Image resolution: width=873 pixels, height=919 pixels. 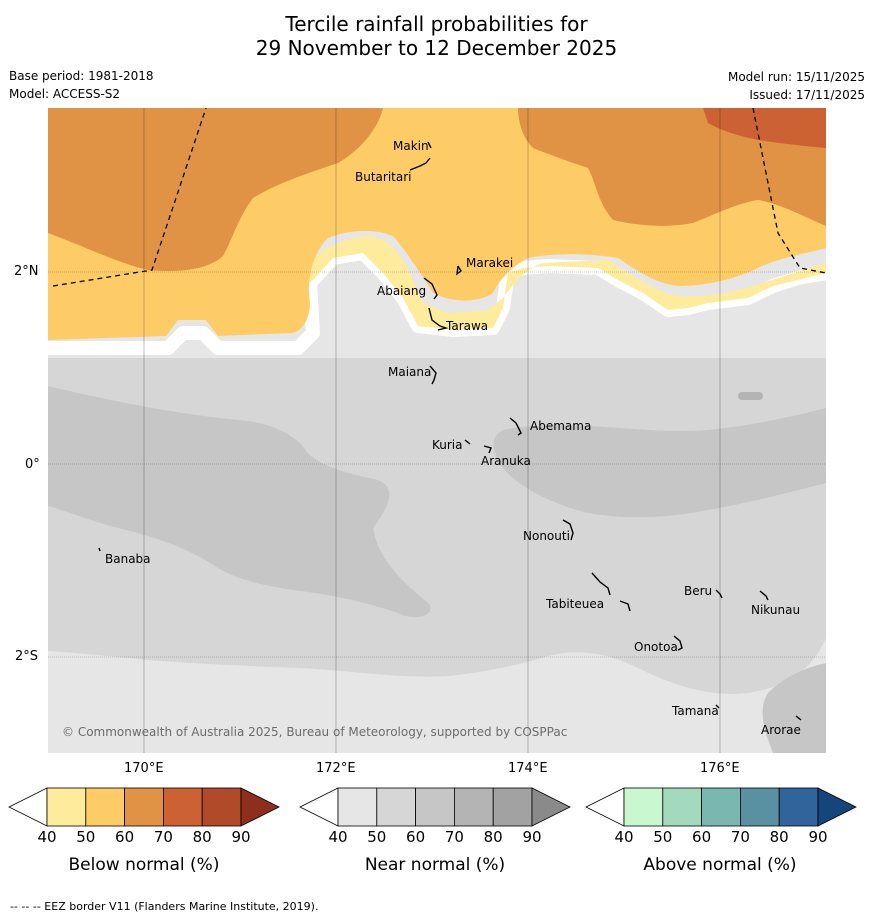 What do you see at coordinates (717, 706) in the screenshot?
I see `island-tamana` at bounding box center [717, 706].